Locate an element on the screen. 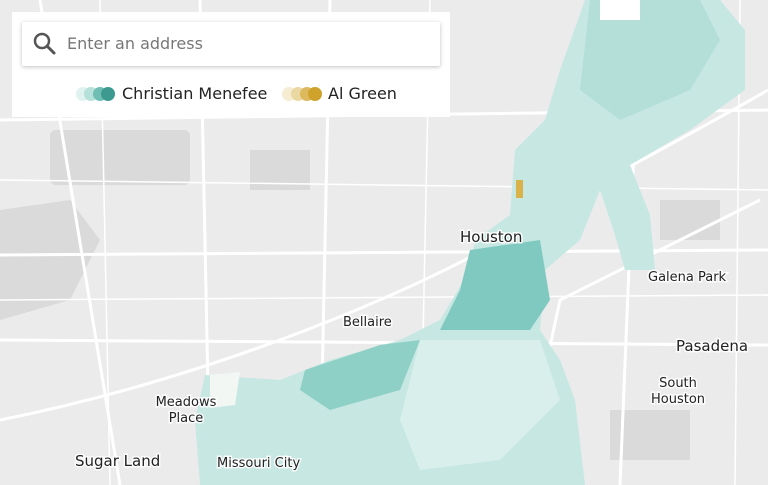 The image size is (768, 485). place-label-line: Bellaire is located at coordinates (367, 322).